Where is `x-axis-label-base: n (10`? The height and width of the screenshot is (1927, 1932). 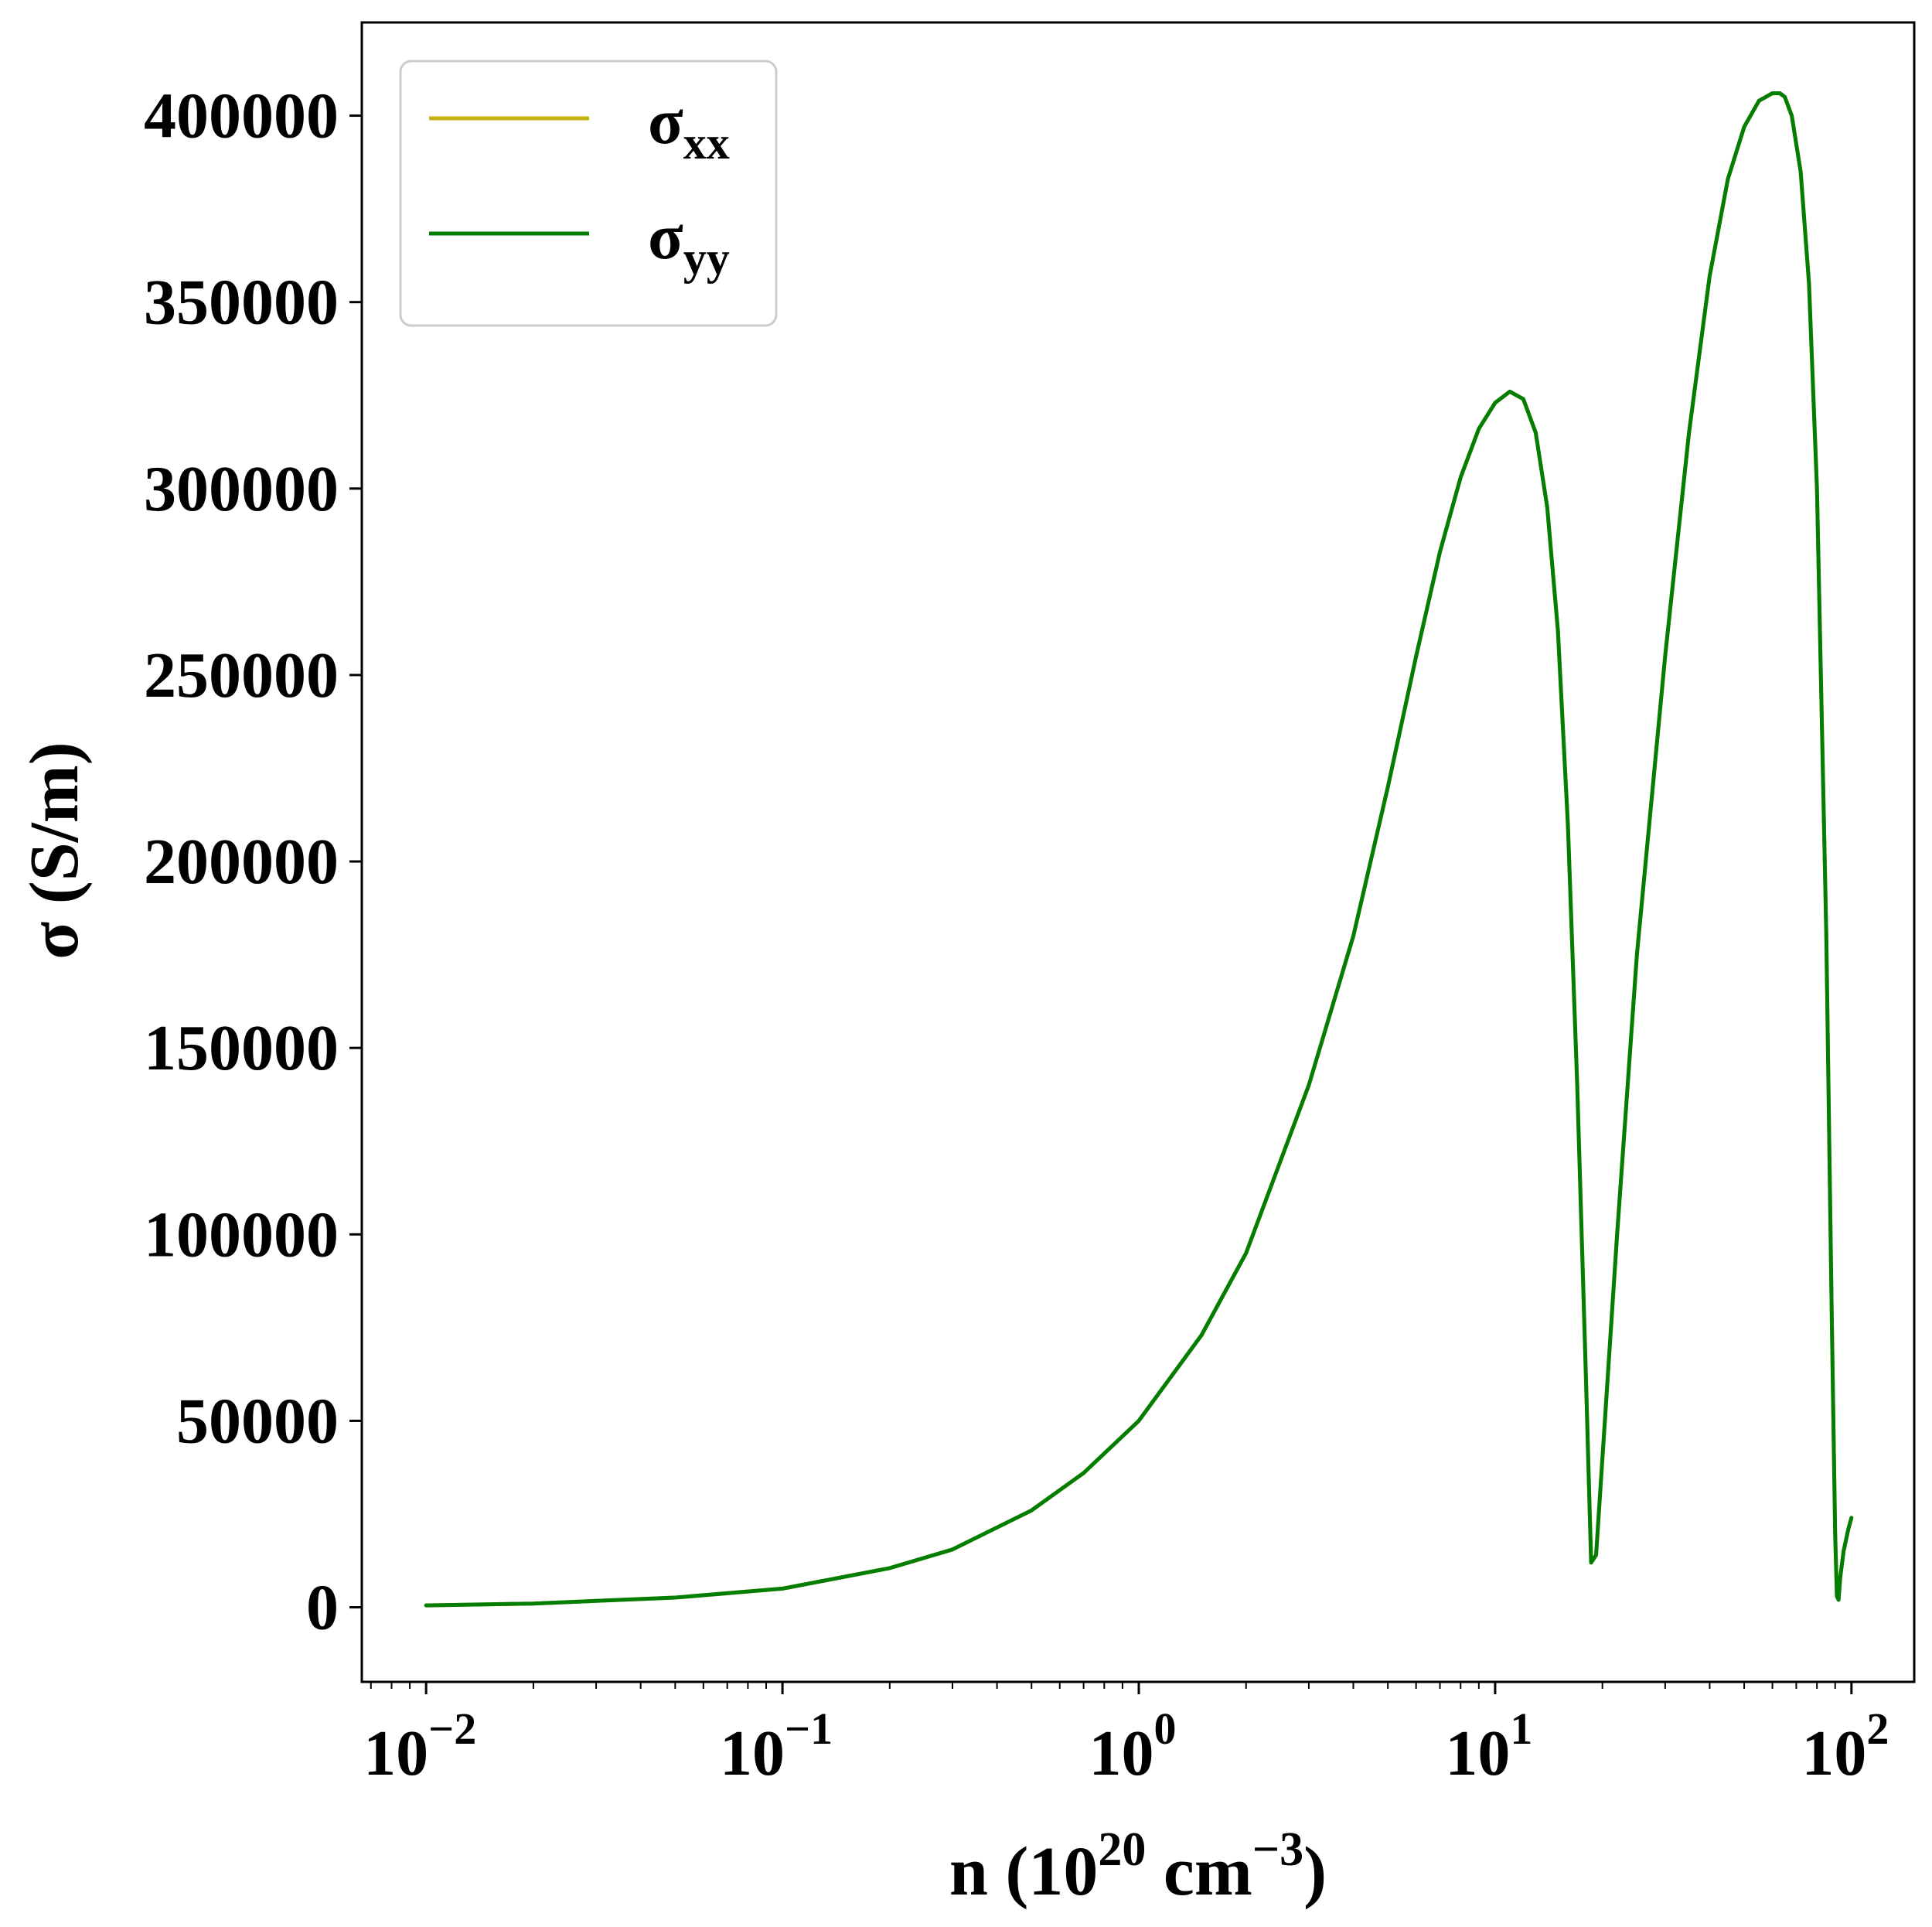
x-axis-label-base: n (10 is located at coordinates (1024, 1871).